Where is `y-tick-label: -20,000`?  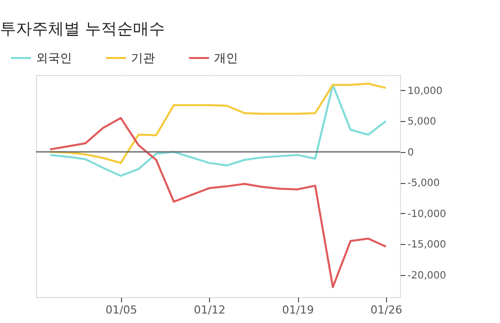
y-tick-label: -20,000 is located at coordinates (427, 276).